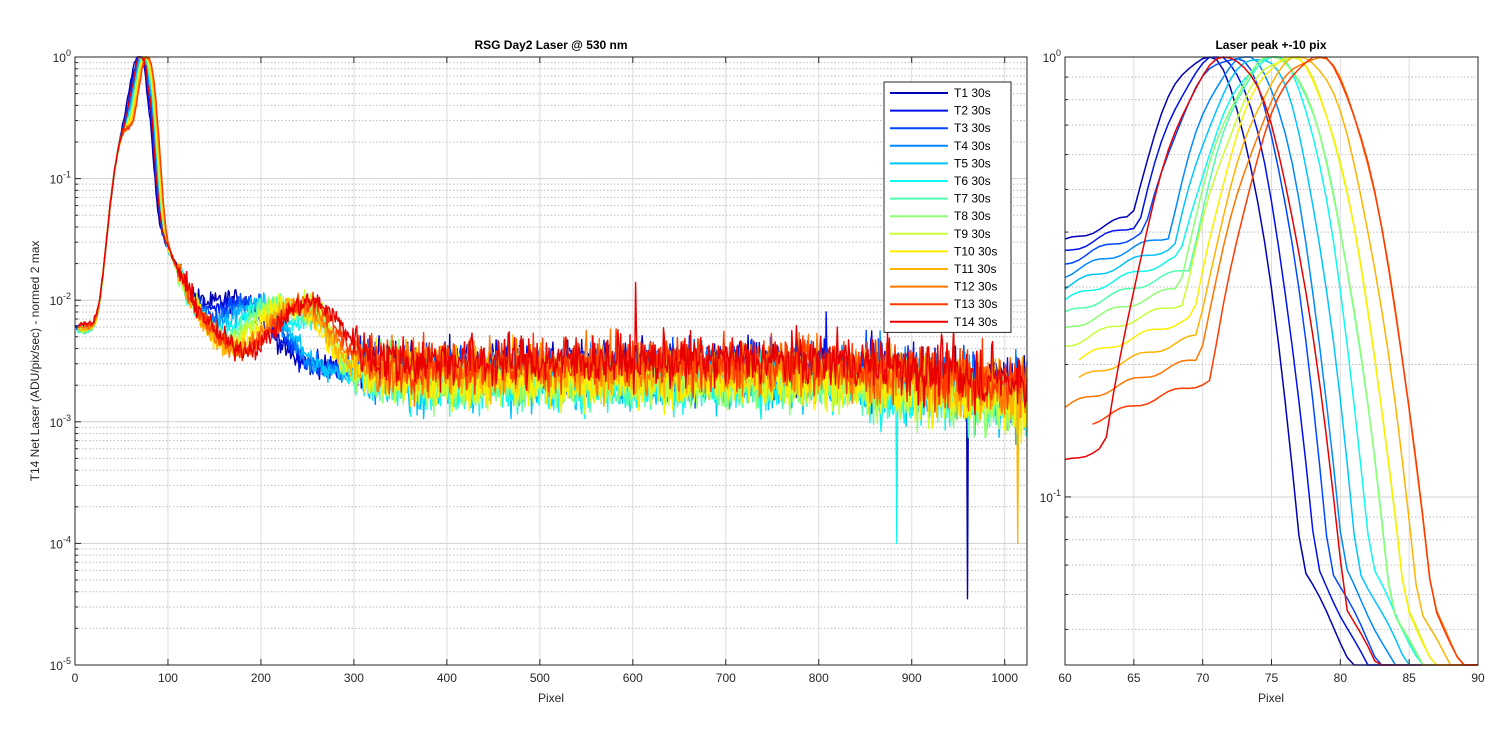 Image resolution: width=1500 pixels, height=755 pixels. I want to click on zoom-xtick-label: 85, so click(1409, 678).